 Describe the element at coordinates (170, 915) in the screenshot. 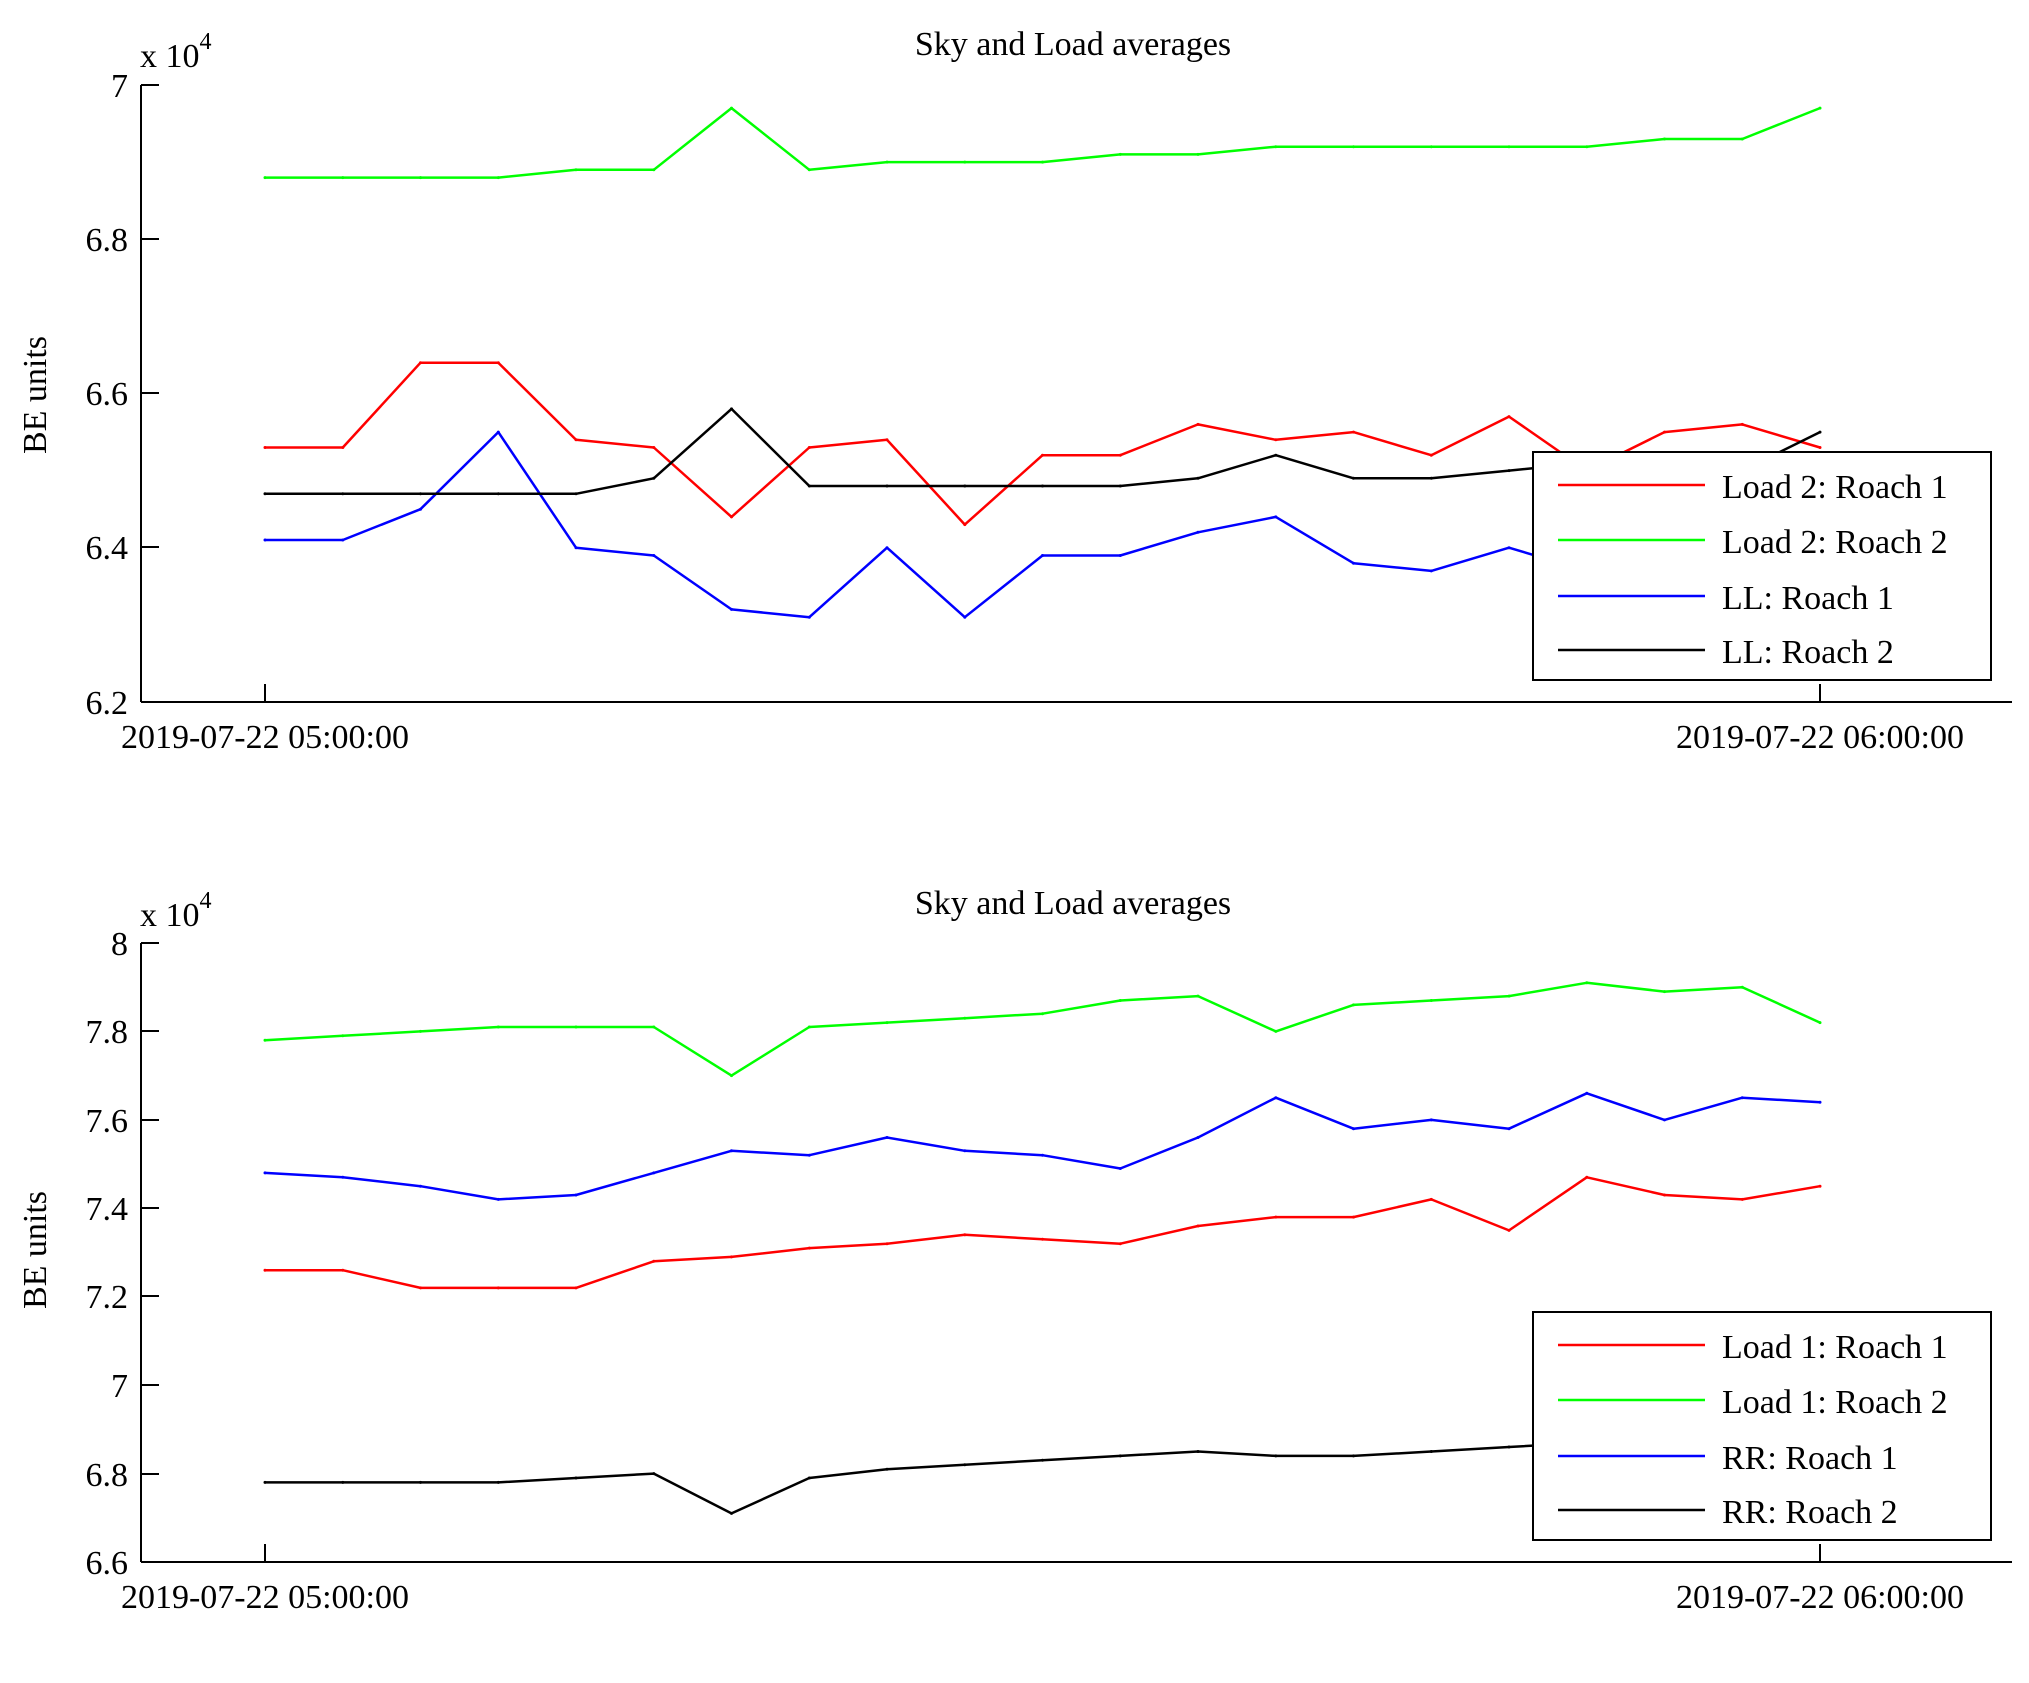

I see `bottom-exponent-base: x 10` at that location.